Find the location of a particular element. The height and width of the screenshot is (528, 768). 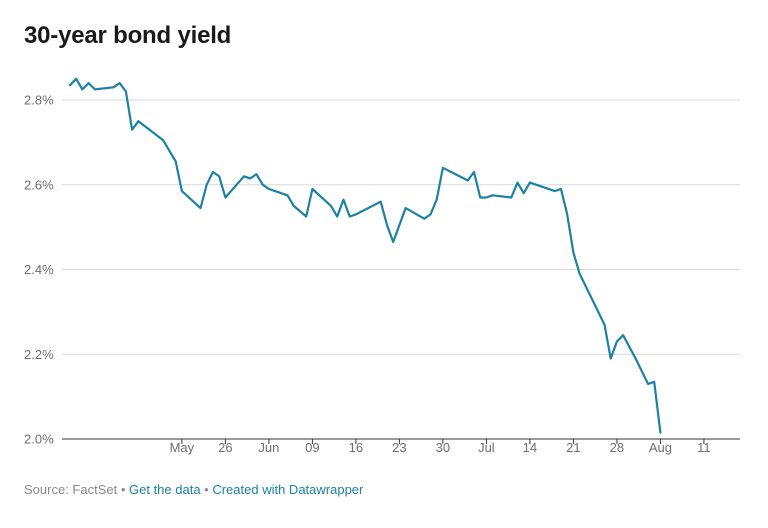

y-axis-ticks: 2.0% 2.2% 2.4% 2.6% 2.8% is located at coordinates (39, 270).